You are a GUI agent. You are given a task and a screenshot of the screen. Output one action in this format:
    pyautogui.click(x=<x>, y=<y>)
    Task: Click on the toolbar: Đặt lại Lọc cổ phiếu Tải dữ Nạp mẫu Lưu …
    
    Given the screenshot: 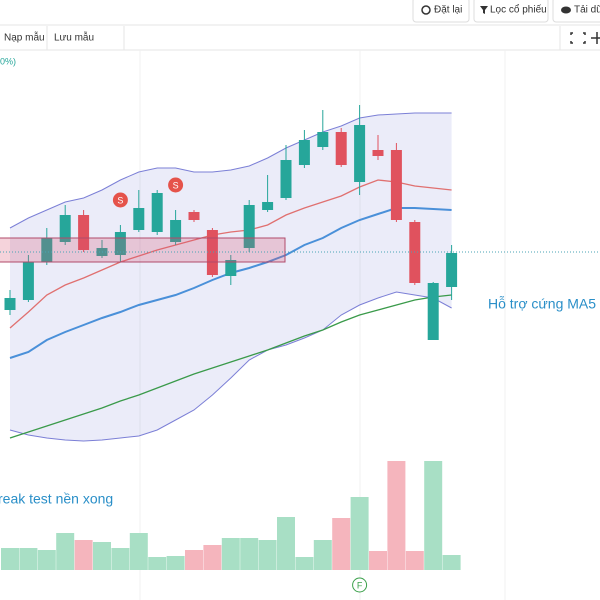 What is the action you would take?
    pyautogui.click(x=300, y=33)
    